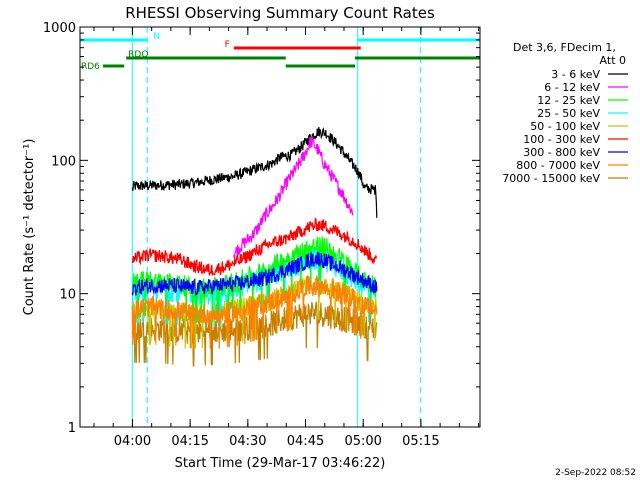  Describe the element at coordinates (63, 161) in the screenshot. I see `y-tick-label: 100` at that location.